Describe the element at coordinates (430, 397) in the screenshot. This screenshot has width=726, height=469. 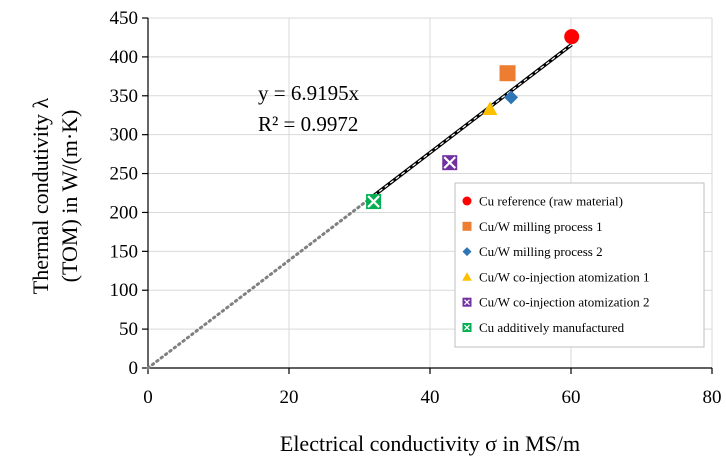
I see `x-tick-label: 40` at that location.